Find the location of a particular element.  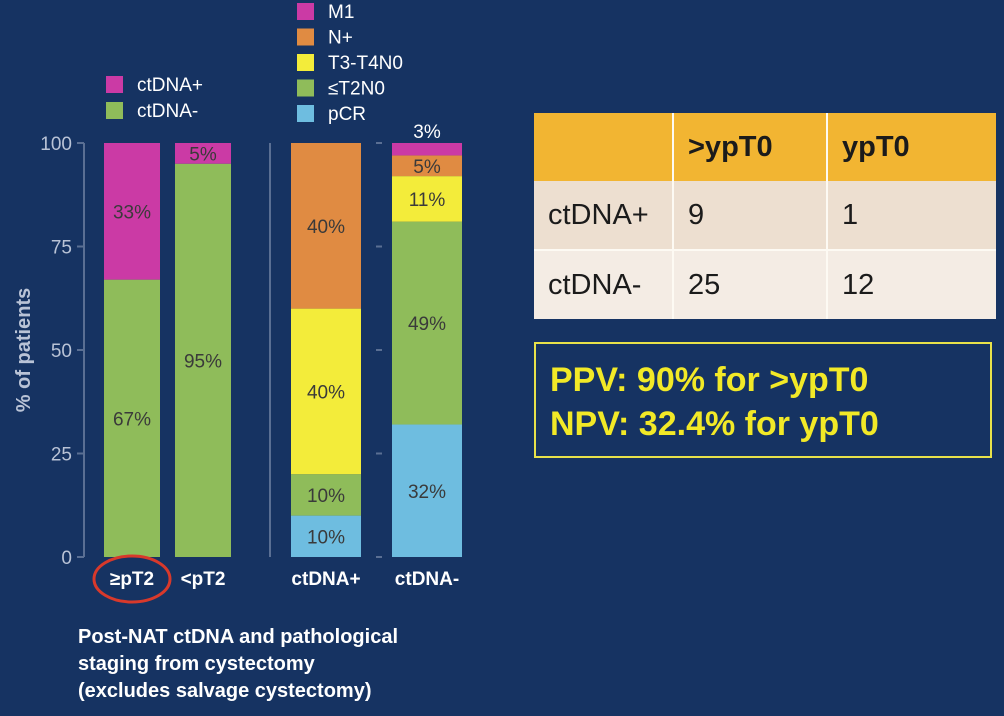

table-cell: ctDNA+ is located at coordinates (604, 215).